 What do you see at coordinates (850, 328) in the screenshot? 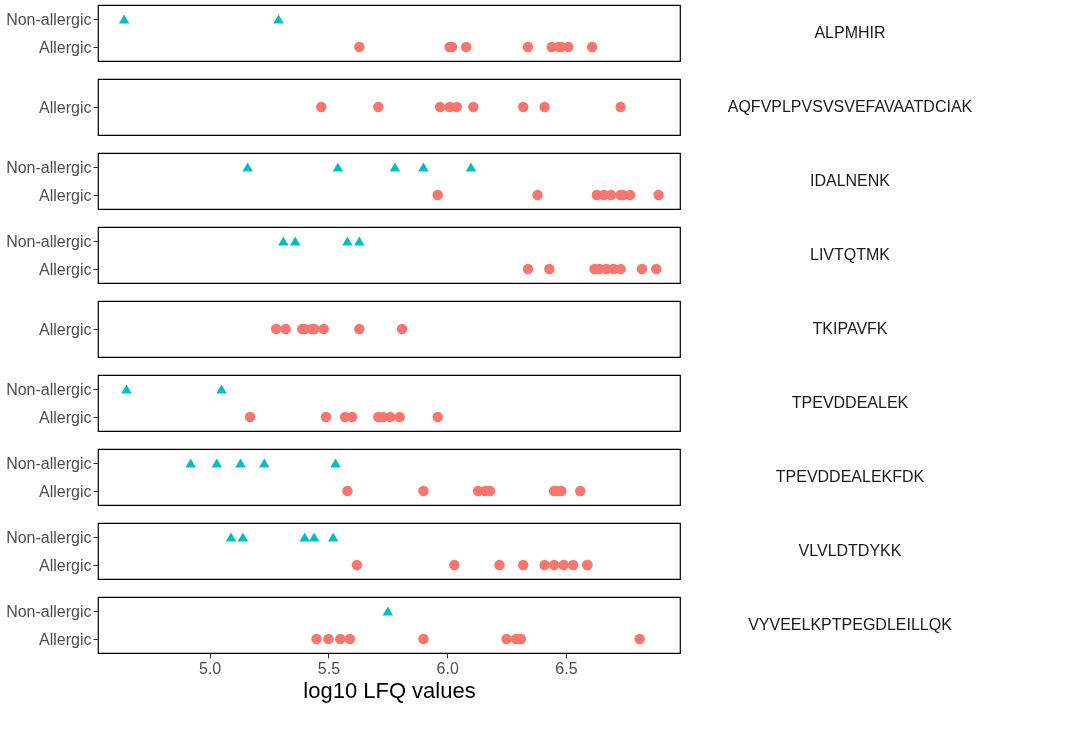
I see `text: TKIPAVFK` at bounding box center [850, 328].